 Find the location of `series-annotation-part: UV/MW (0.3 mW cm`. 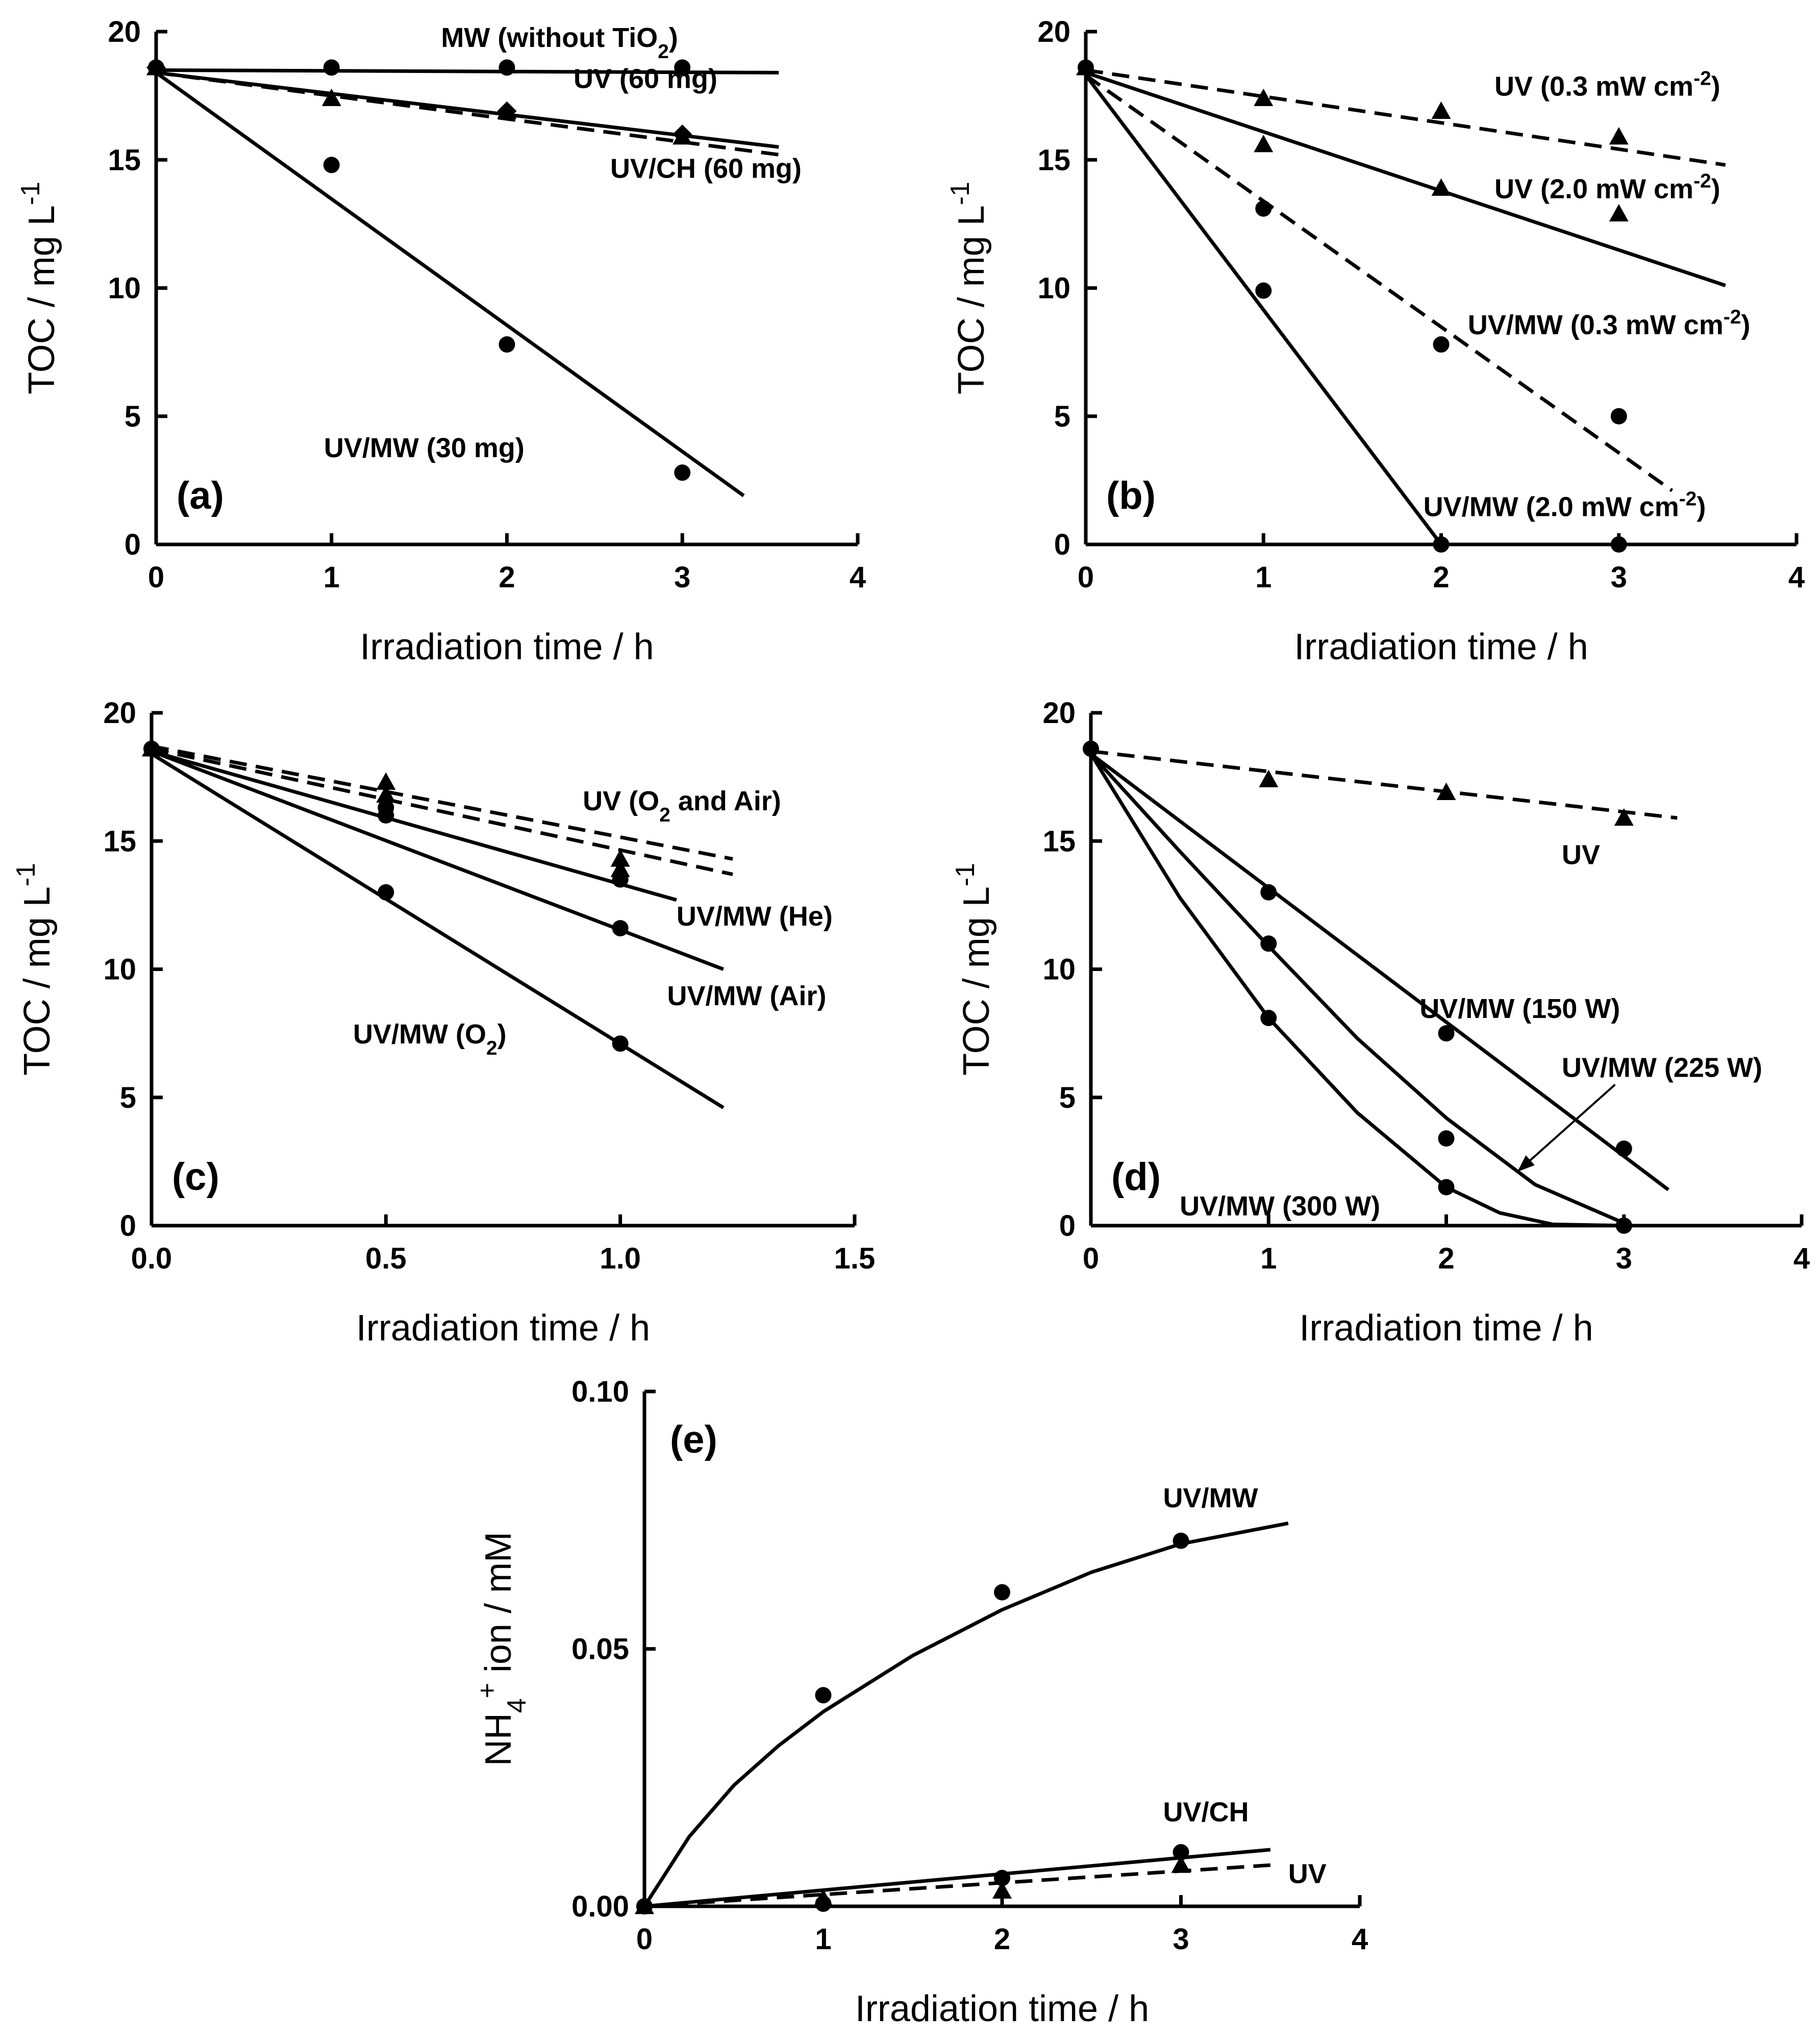

series-annotation-part: UV/MW (0.3 mW cm is located at coordinates (1596, 325).